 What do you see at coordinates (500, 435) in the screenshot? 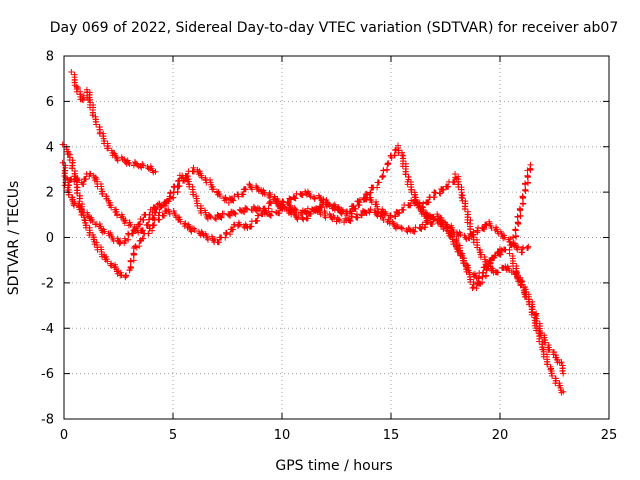
I see `x-tick-label: 20` at bounding box center [500, 435].